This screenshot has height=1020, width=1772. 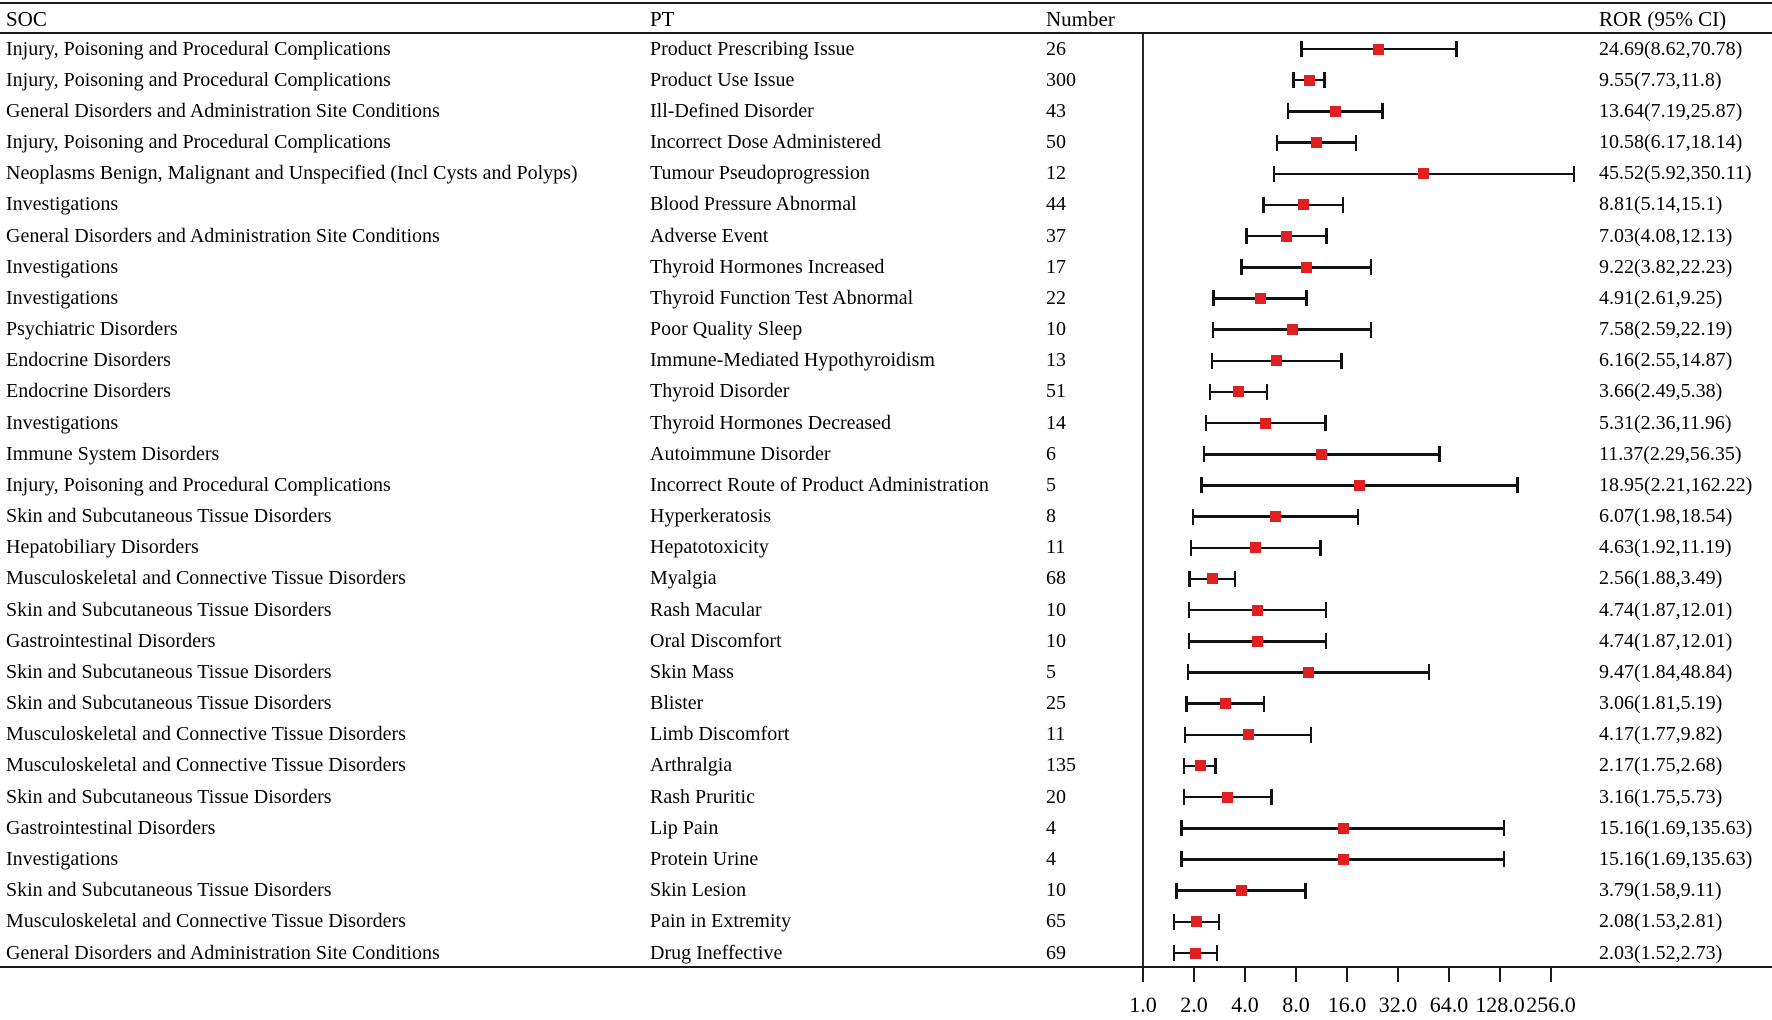 What do you see at coordinates (1666, 266) in the screenshot?
I see `ror-ci-cell: 9.22(3.82,22.23)` at bounding box center [1666, 266].